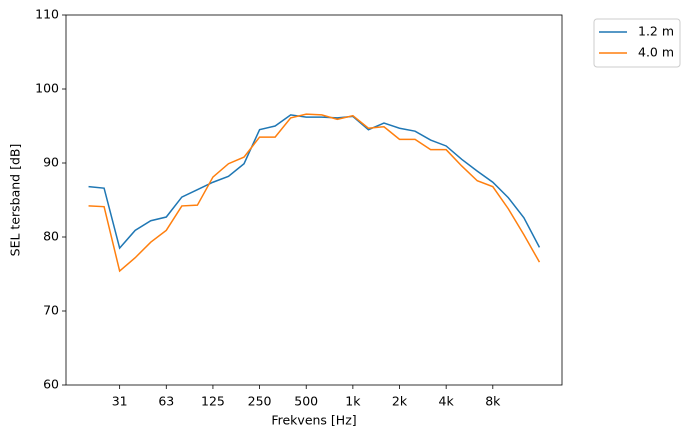 The image size is (693, 438). I want to click on legend-label: 4.0 m, so click(656, 52).